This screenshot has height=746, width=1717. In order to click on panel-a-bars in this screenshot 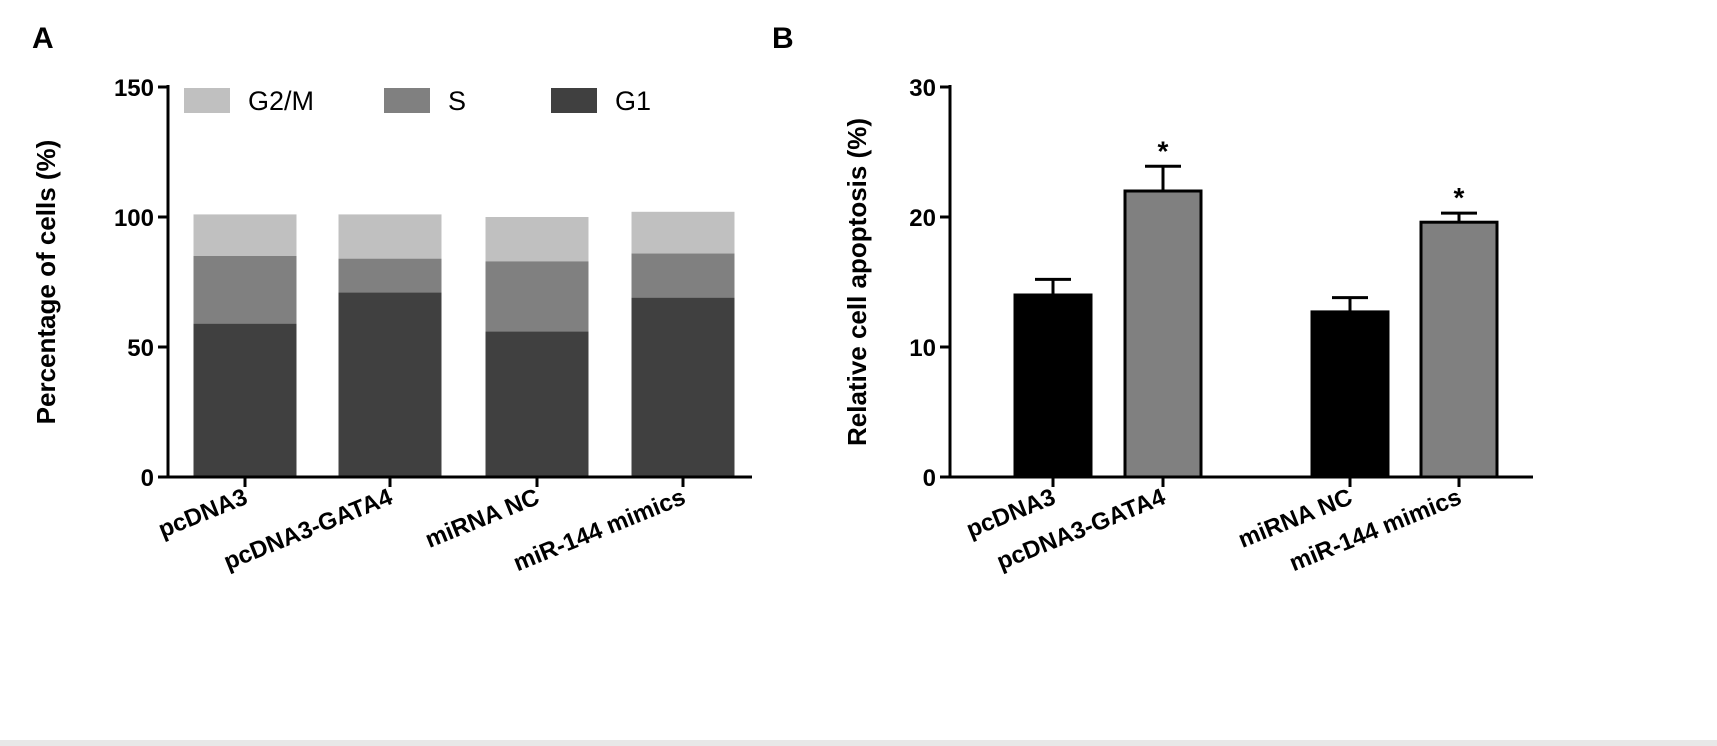, I will do `click(464, 344)`.